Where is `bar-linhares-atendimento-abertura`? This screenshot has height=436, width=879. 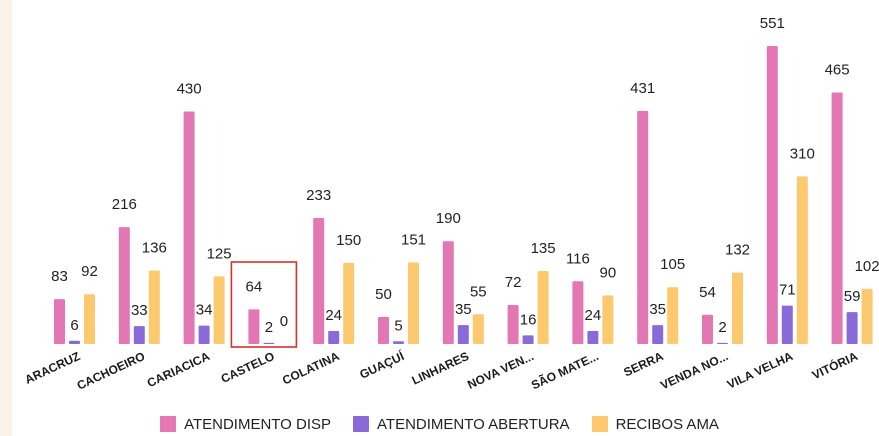 bar-linhares-atendimento-abertura is located at coordinates (463, 334).